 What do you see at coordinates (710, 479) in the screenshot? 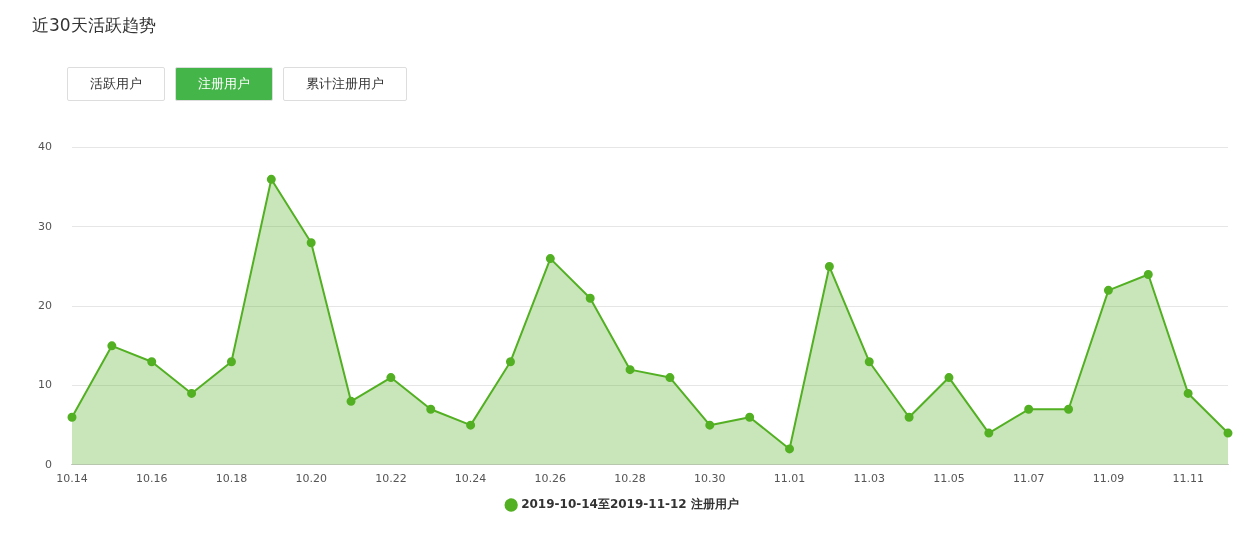
I see `x-tick-label: 10.30` at bounding box center [710, 479].